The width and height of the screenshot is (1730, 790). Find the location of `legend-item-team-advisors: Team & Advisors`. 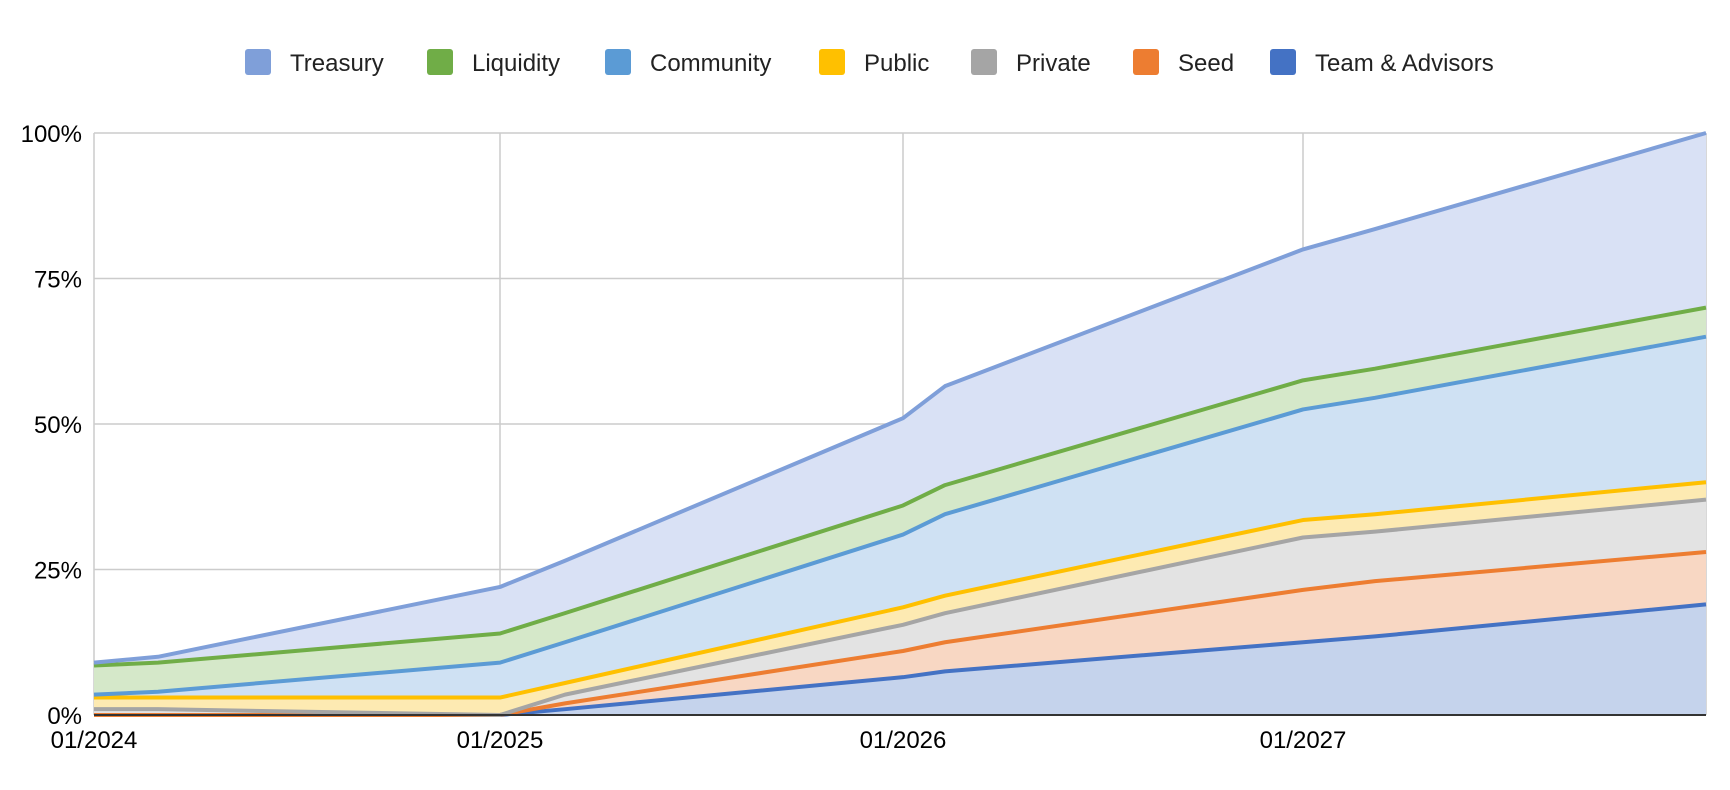

legend-item-team-advisors: Team & Advisors is located at coordinates (1382, 63).